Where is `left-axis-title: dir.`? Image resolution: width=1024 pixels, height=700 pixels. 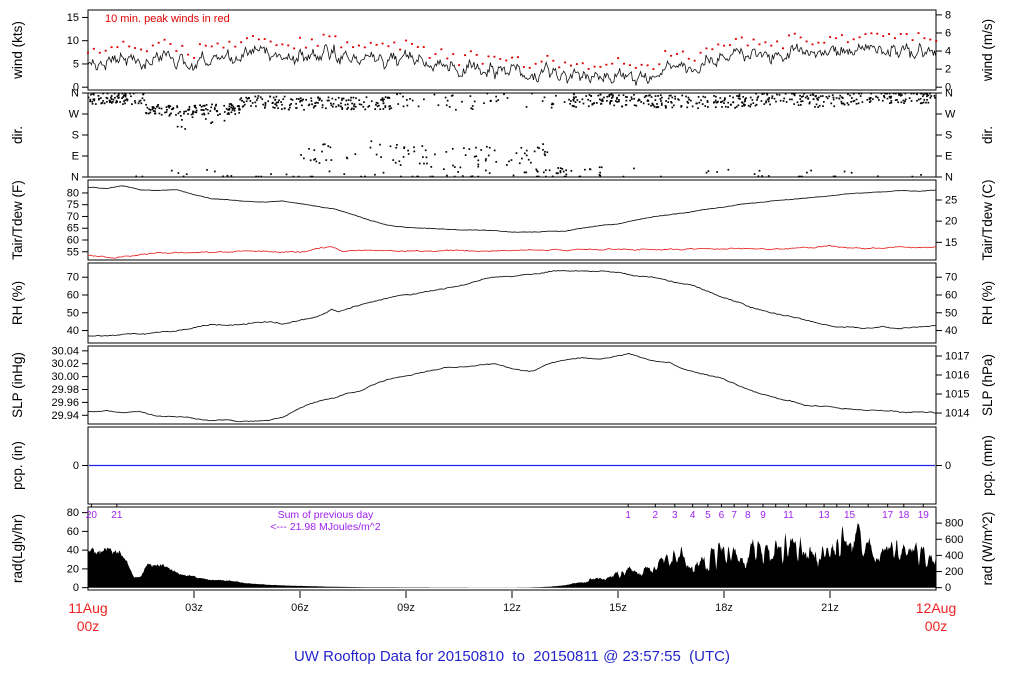
left-axis-title: dir. is located at coordinates (17, 135).